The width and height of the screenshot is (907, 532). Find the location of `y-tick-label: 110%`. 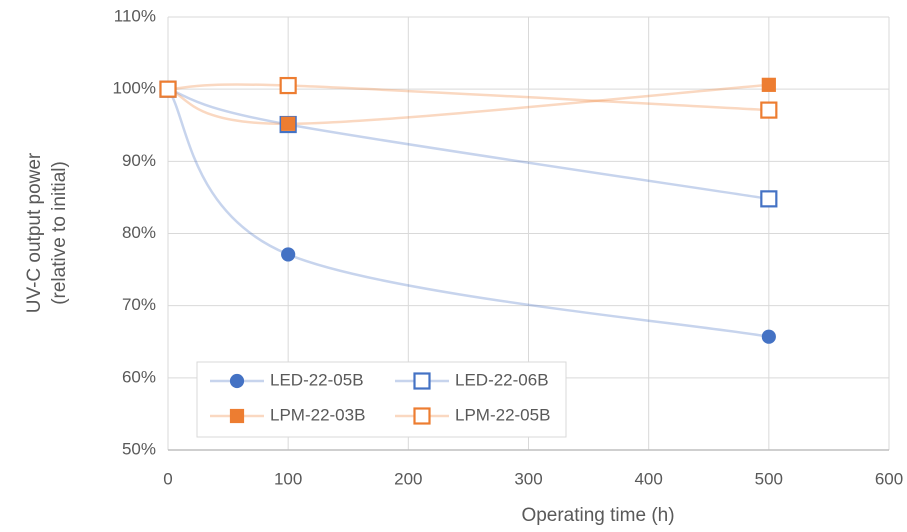

y-tick-label: 110% is located at coordinates (135, 15).